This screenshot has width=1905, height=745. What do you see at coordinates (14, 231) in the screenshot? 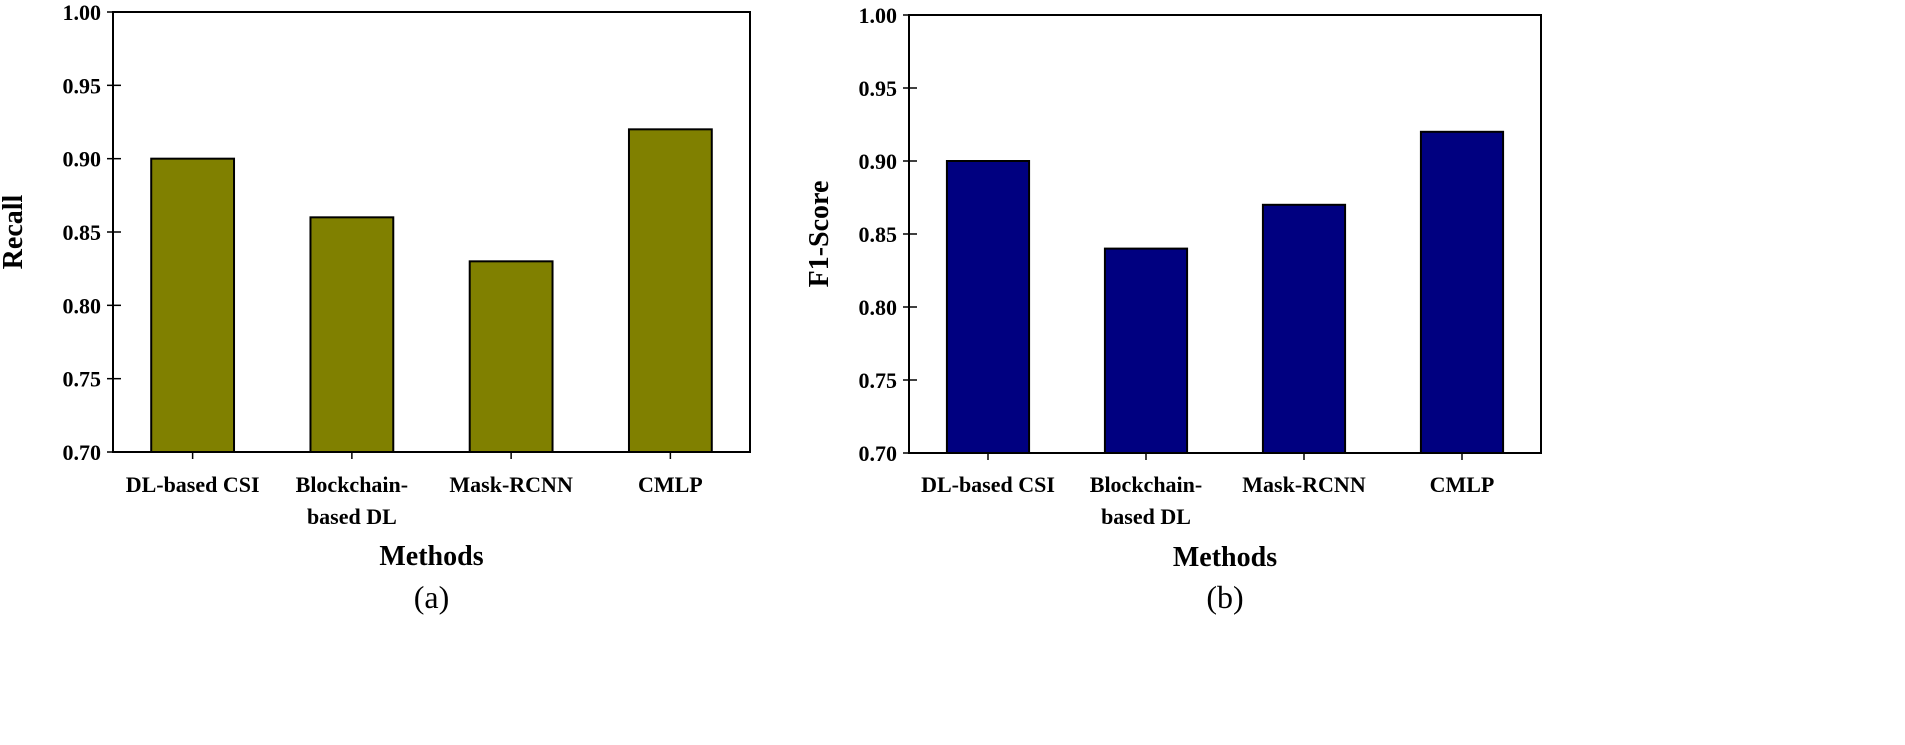
I see `y-axis-label: Recall` at bounding box center [14, 231].